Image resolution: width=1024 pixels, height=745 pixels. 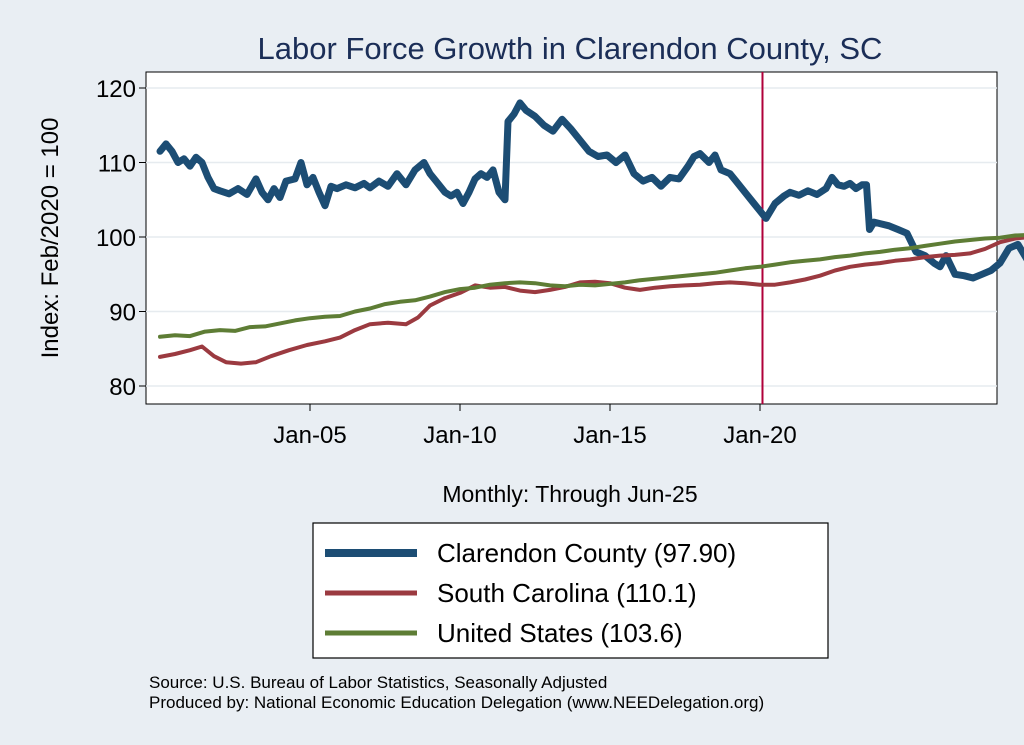 I want to click on x-tick-label: Jan-05, so click(x=309, y=435).